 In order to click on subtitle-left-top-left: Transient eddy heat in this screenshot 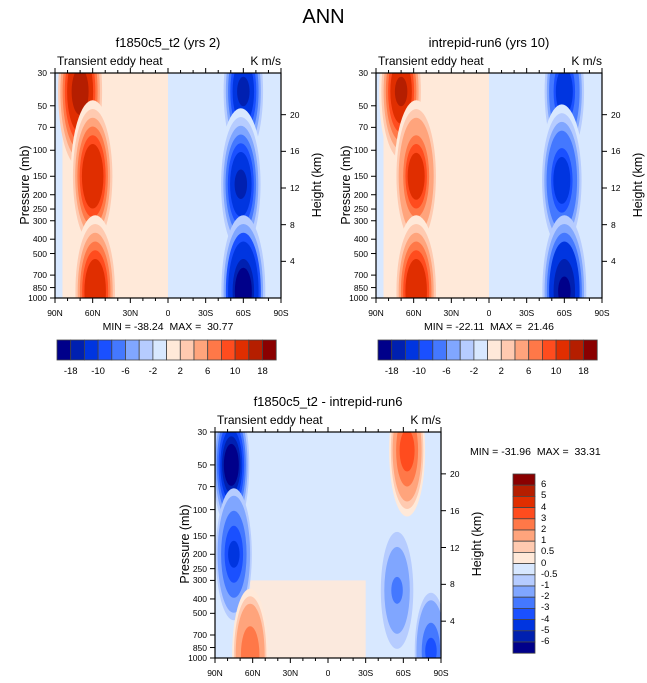, I will do `click(110, 61)`.